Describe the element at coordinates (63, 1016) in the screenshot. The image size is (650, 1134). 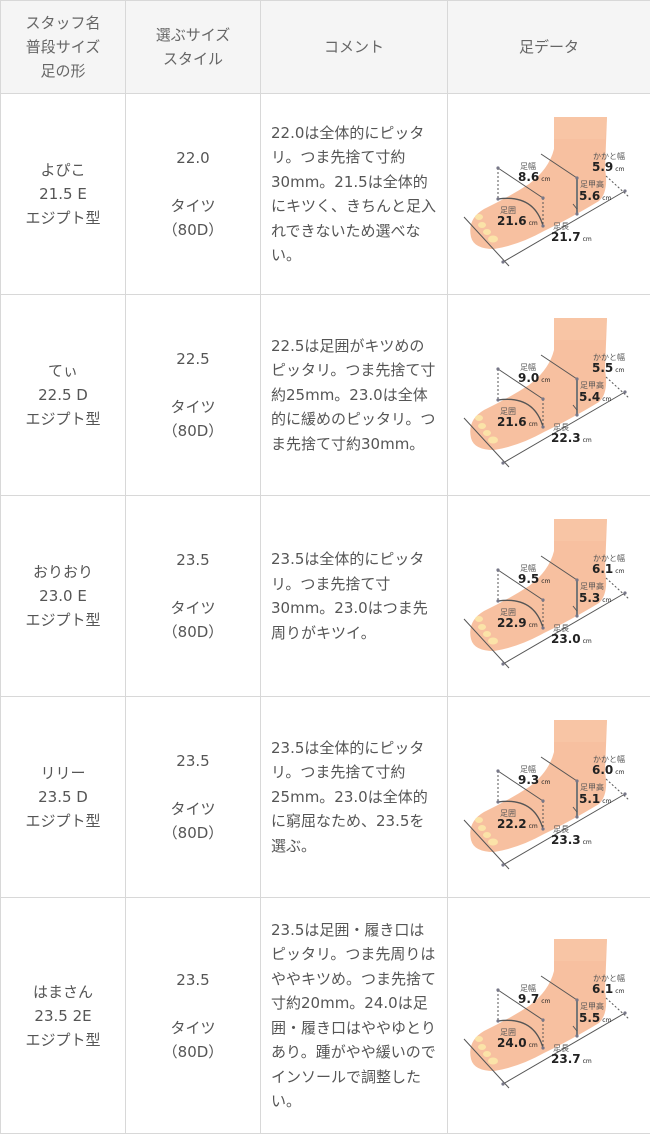
I see `usual-size: 23.5 2E` at that location.